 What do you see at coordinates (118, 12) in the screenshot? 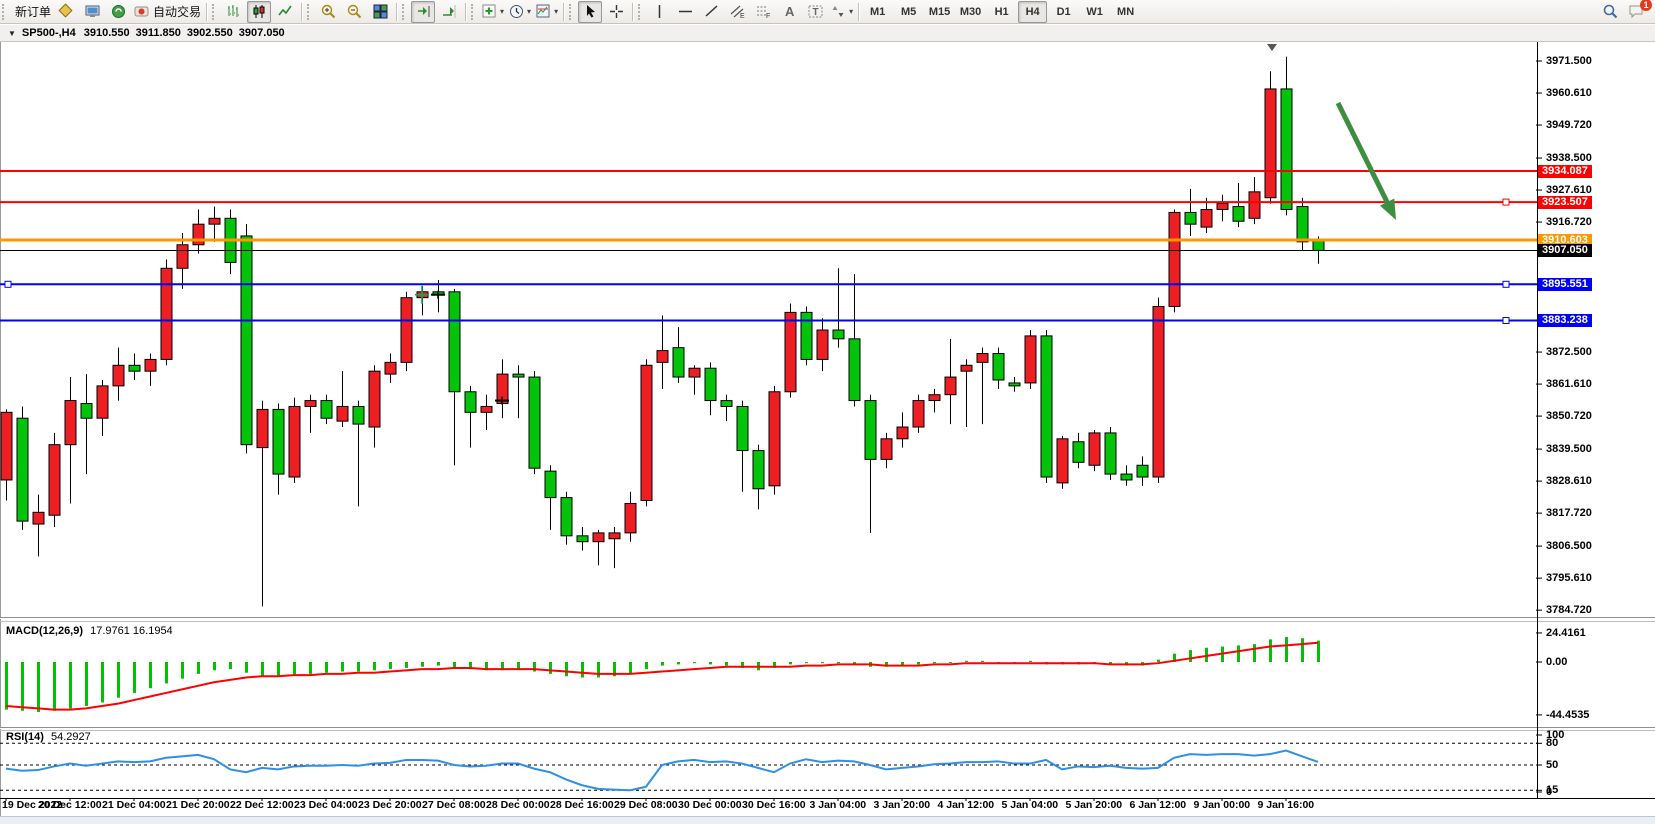
I see `strategy-tester-button` at bounding box center [118, 12].